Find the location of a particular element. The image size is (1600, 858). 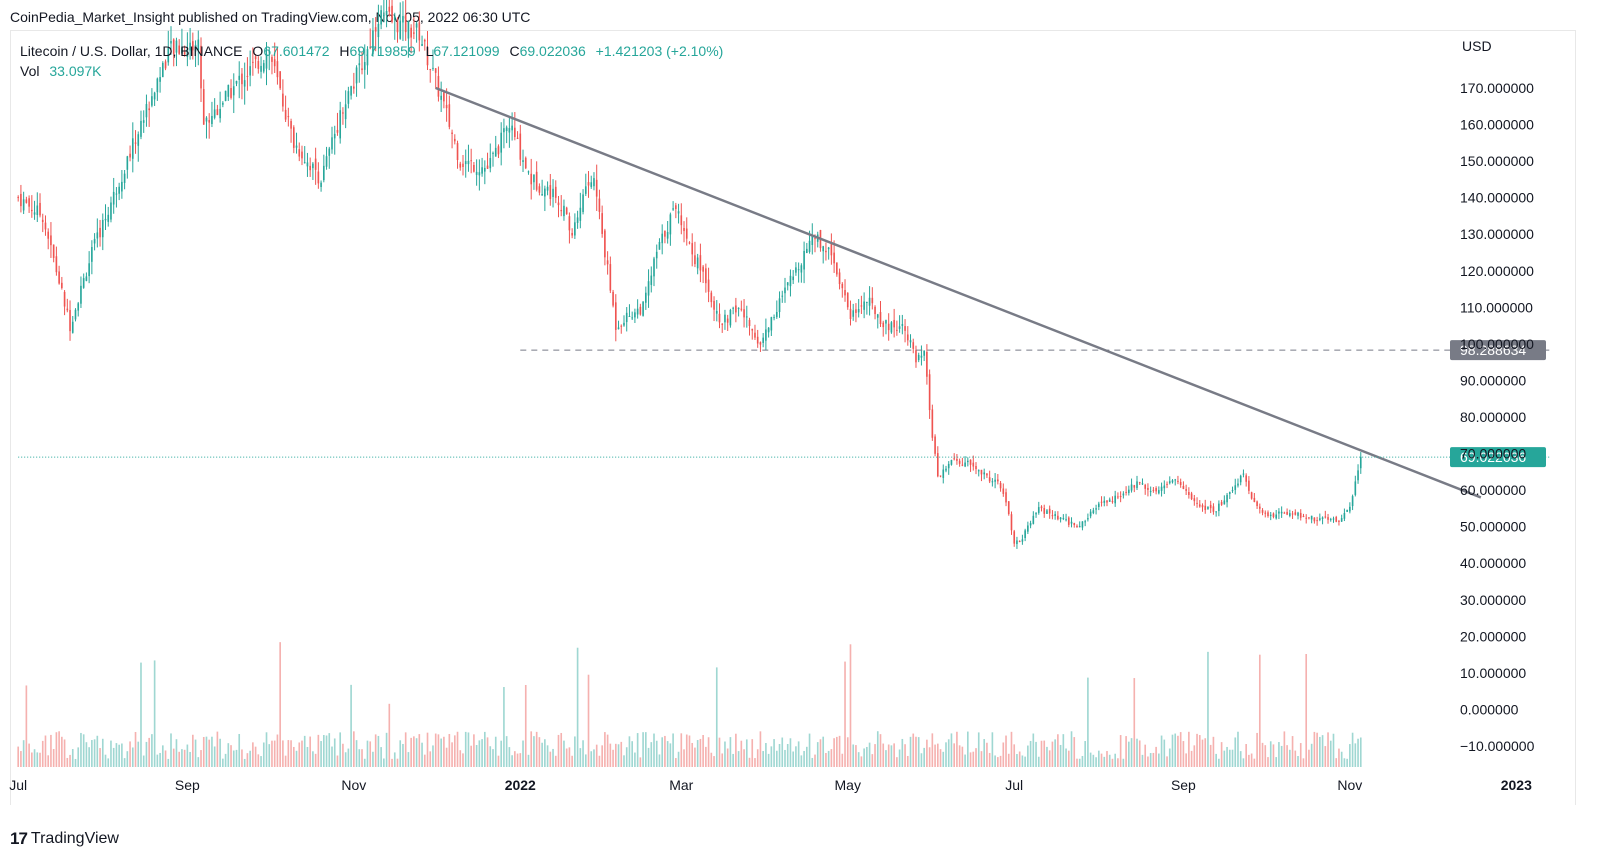

tradingview-footer: 17 TradingView is located at coordinates (64, 839).